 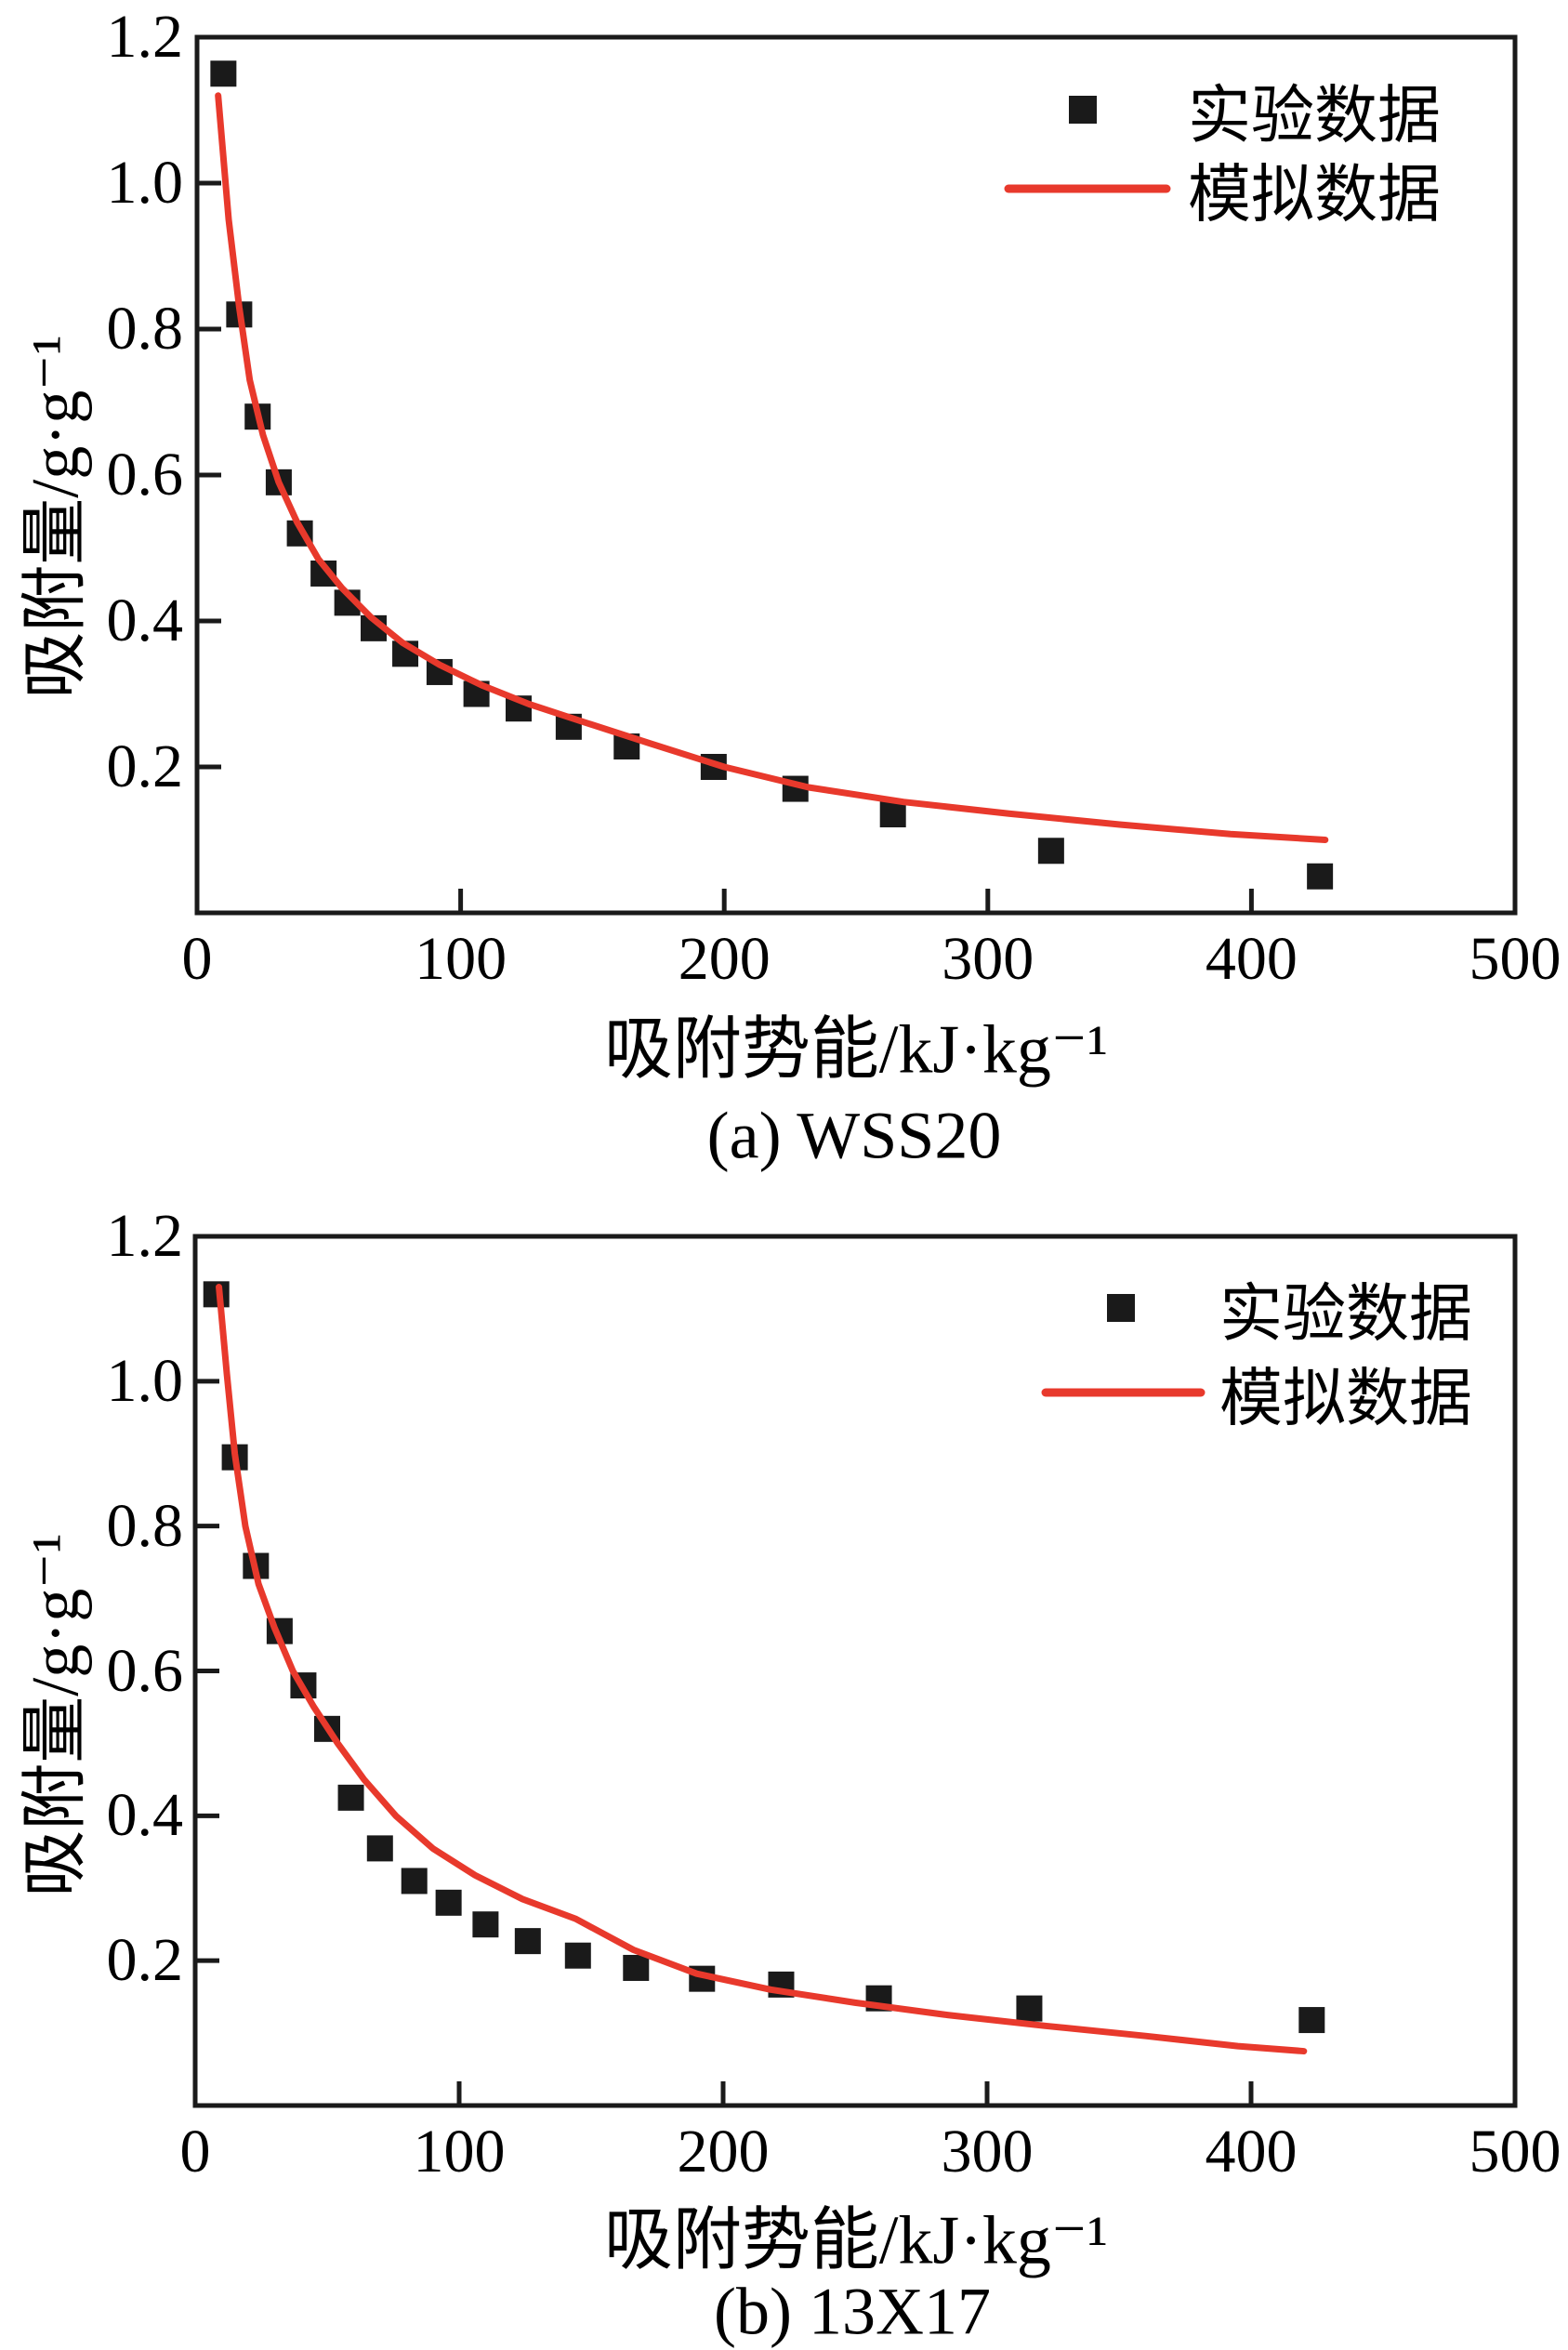 I want to click on y-tick-label-a: 1.0, so click(x=145, y=183).